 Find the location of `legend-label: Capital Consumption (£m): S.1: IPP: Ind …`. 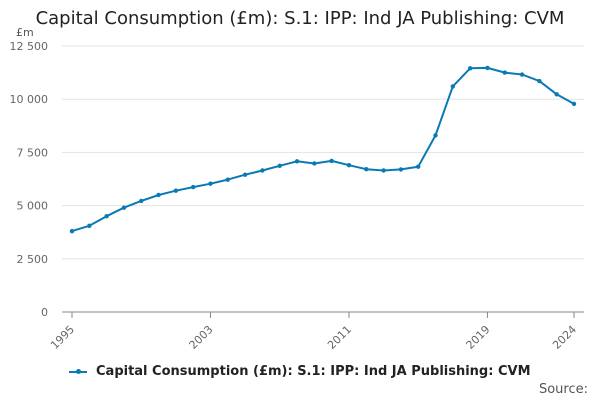

legend-label: Capital Consumption (£m): S.1: IPP: Ind … is located at coordinates (313, 371).